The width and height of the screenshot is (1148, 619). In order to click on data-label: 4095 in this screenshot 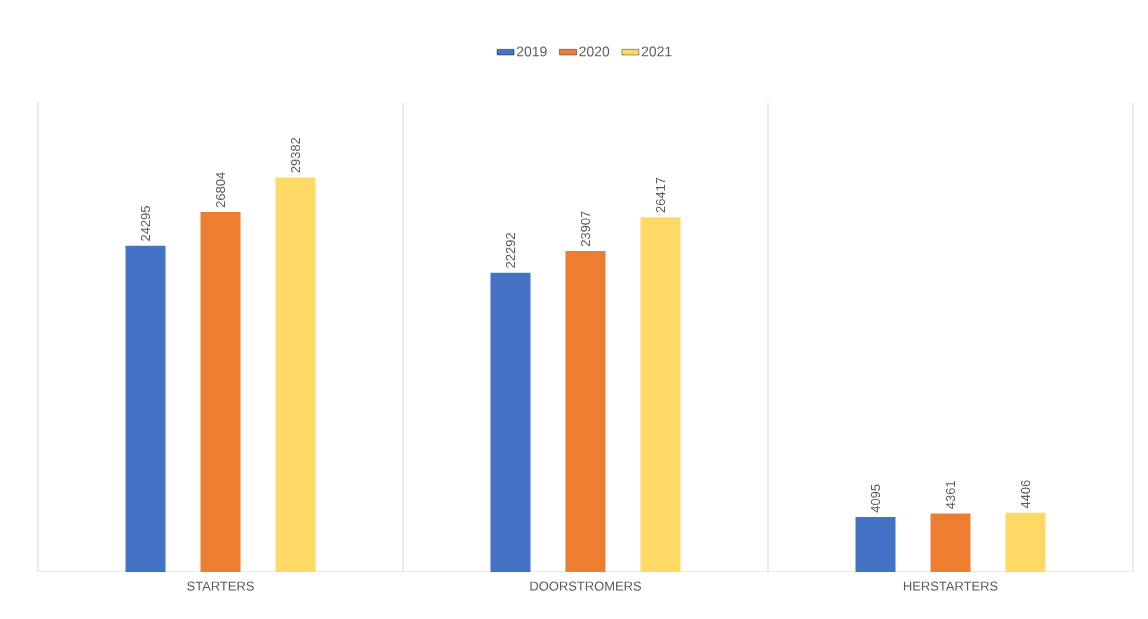, I will do `click(875, 498)`.